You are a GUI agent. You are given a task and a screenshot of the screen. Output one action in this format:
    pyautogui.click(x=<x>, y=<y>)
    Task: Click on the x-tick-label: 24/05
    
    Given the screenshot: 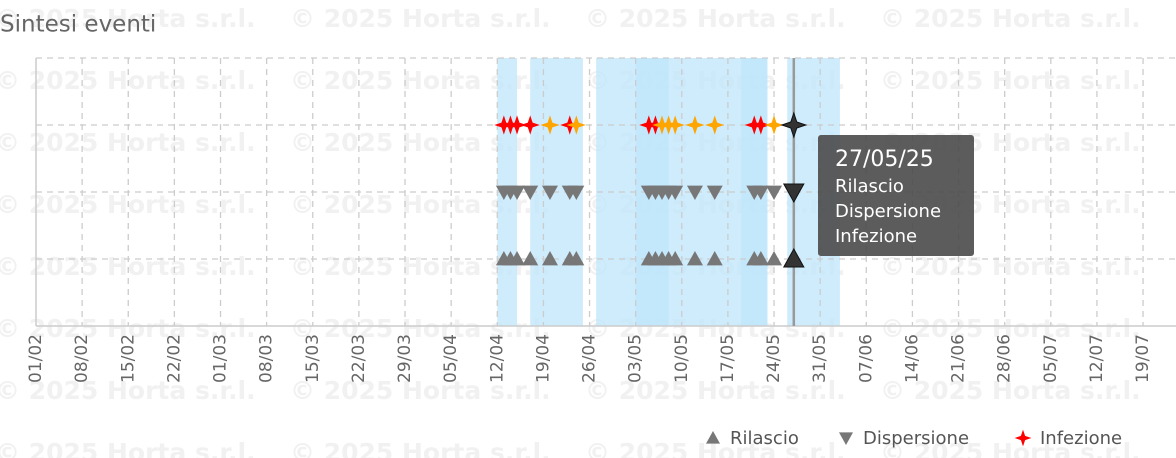 What is the action you would take?
    pyautogui.click(x=774, y=358)
    